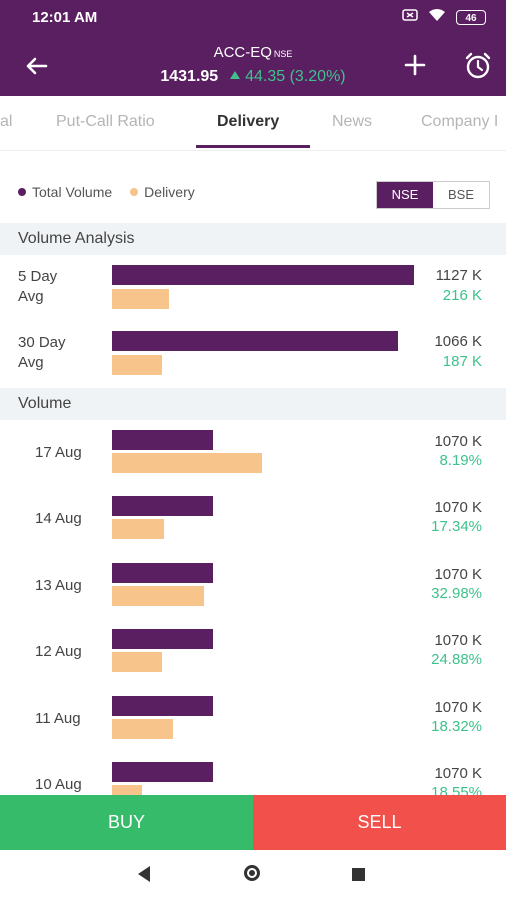 The image size is (506, 900). I want to click on status-time: 12:01 AM, so click(65, 17).